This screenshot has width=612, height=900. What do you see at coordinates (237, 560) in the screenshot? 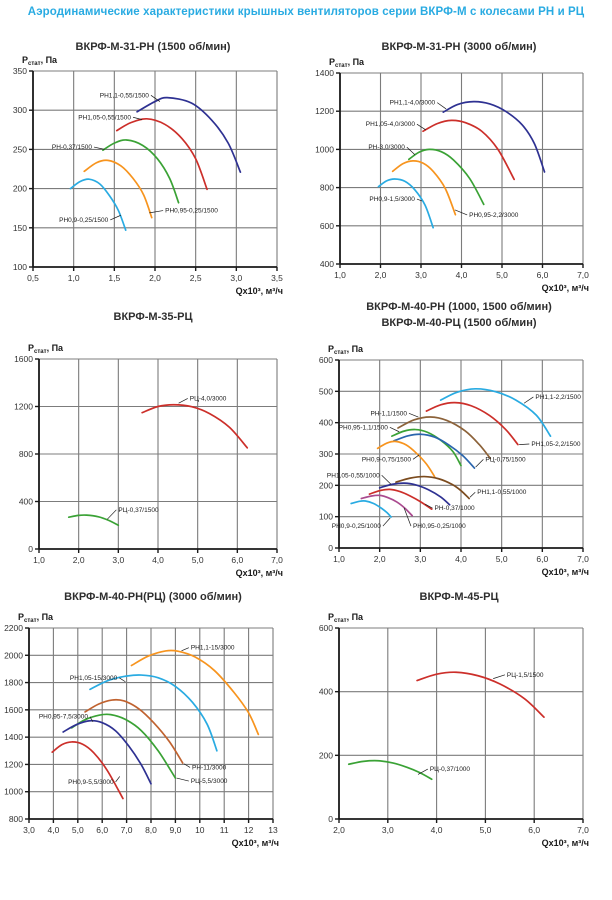
I see `x-tick-label: 6,0` at bounding box center [237, 560].